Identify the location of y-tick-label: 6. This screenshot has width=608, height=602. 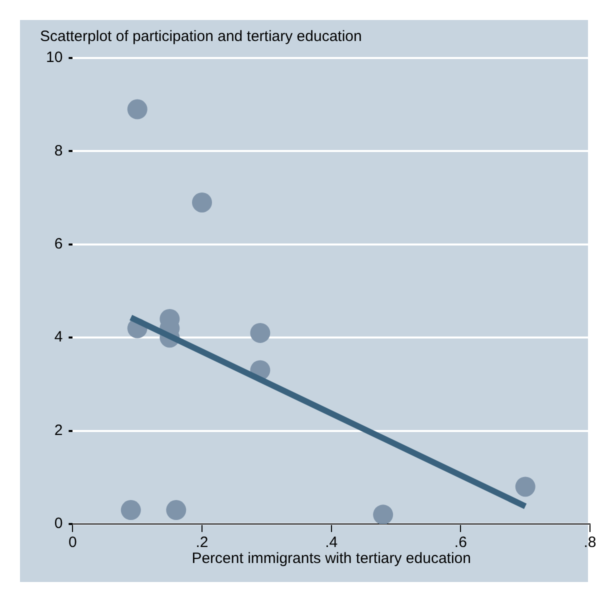
(58, 244).